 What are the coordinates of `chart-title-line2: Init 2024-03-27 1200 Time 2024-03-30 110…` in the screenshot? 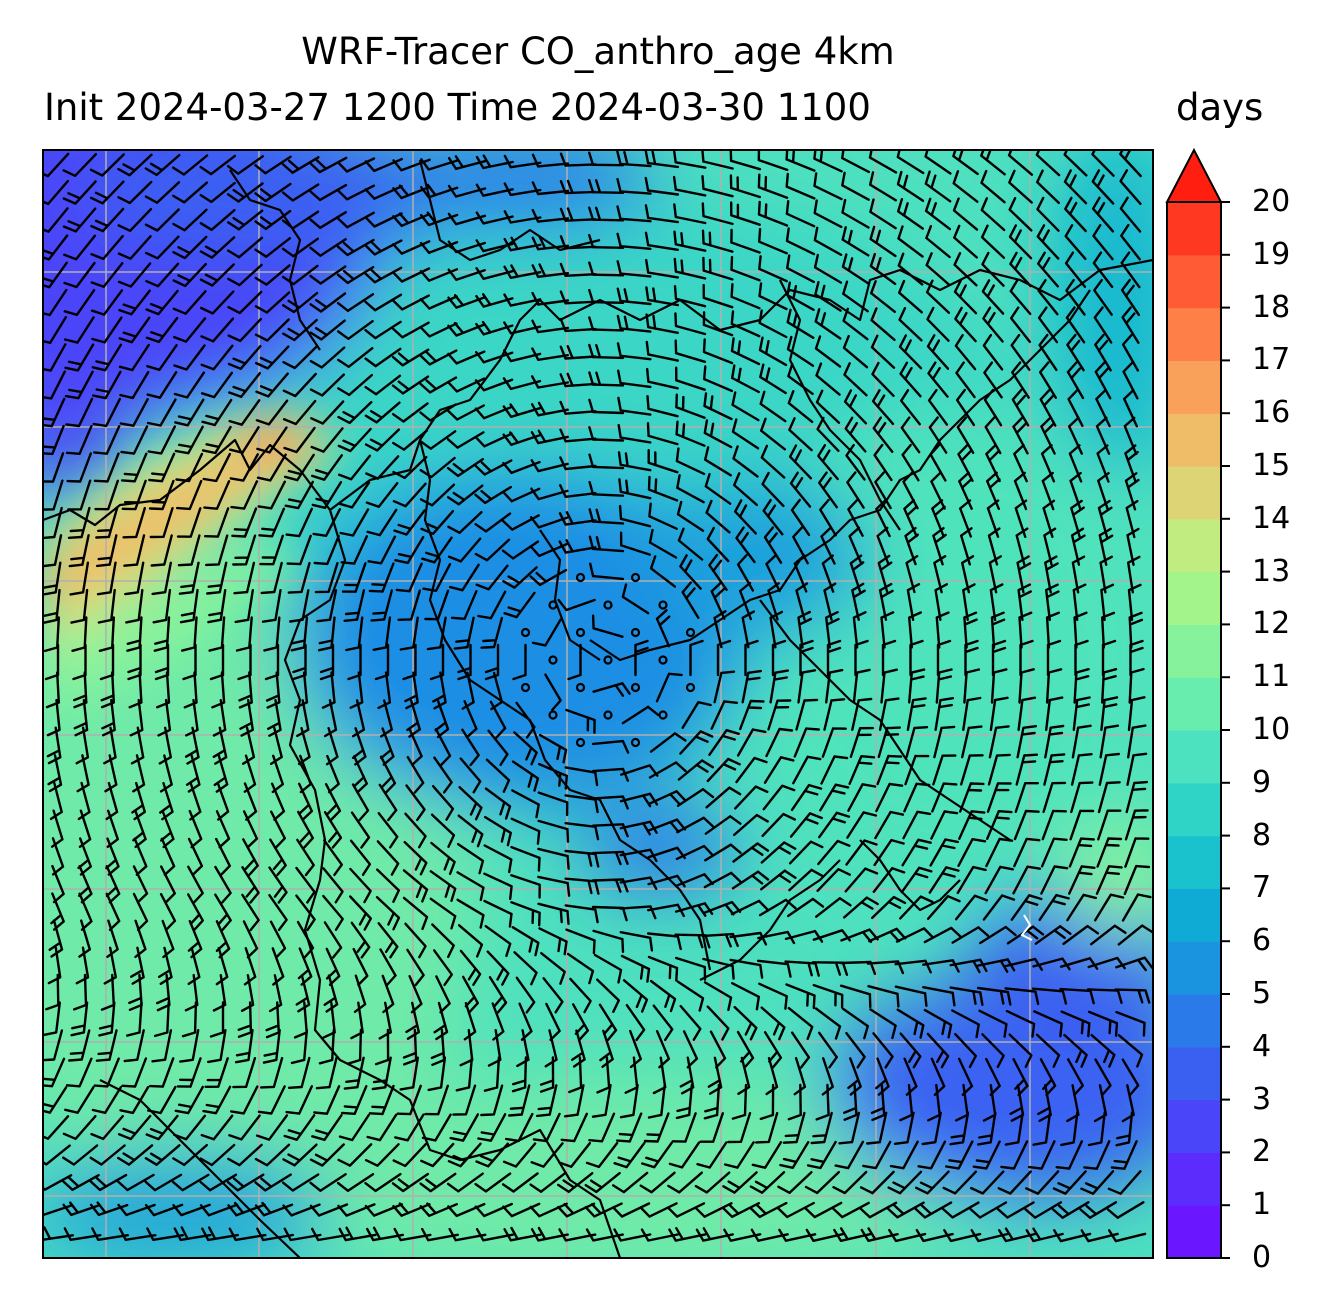 It's located at (457, 107).